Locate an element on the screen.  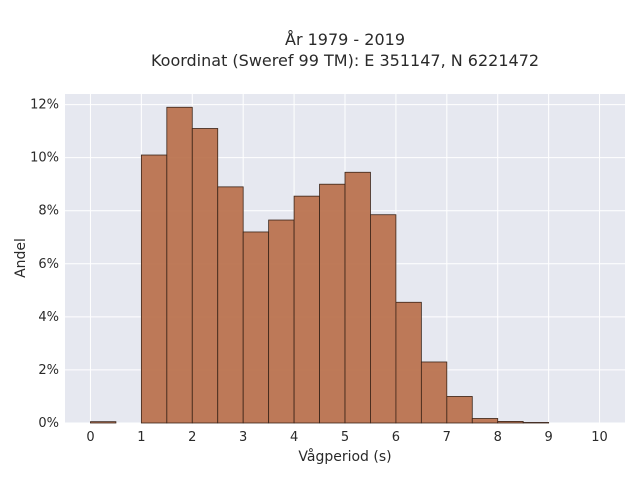
x-tick-label: 0 is located at coordinates (90, 437).